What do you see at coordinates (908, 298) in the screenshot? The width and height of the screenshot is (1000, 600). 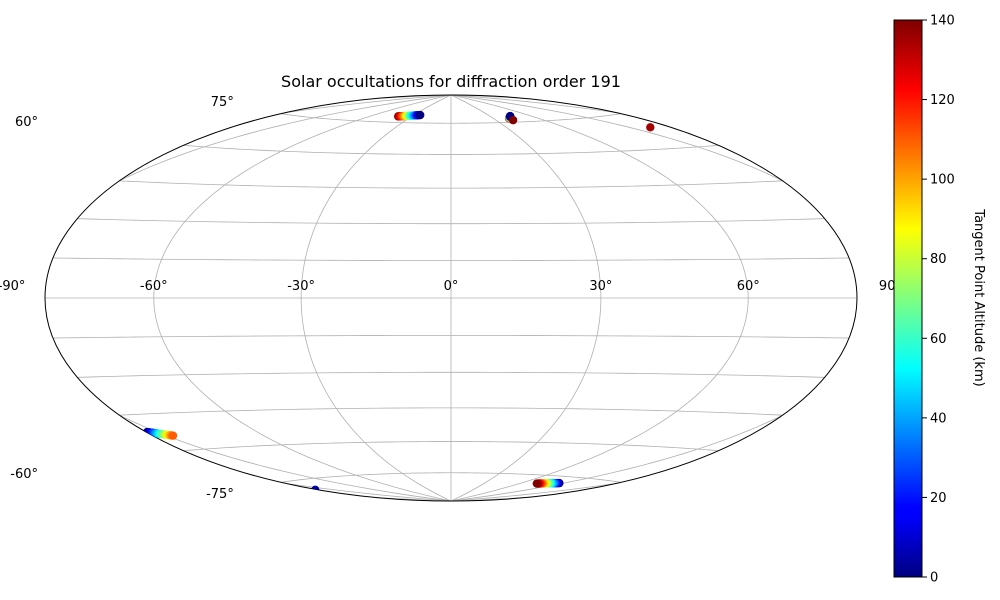 I see `colorbar-gradient` at bounding box center [908, 298].